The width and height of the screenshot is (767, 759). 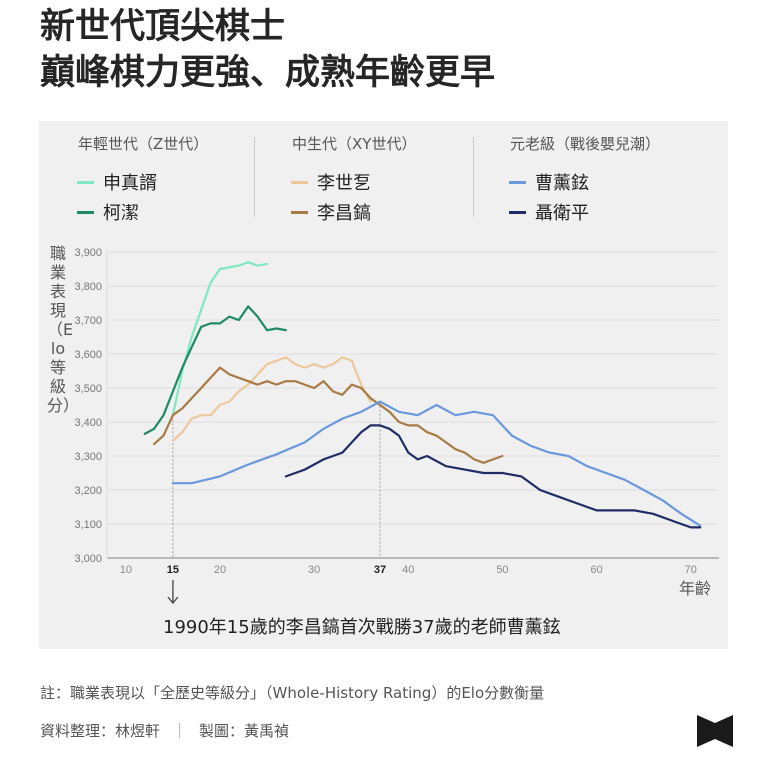 What do you see at coordinates (88, 321) in the screenshot?
I see `y-tick-label: 3,700` at bounding box center [88, 321].